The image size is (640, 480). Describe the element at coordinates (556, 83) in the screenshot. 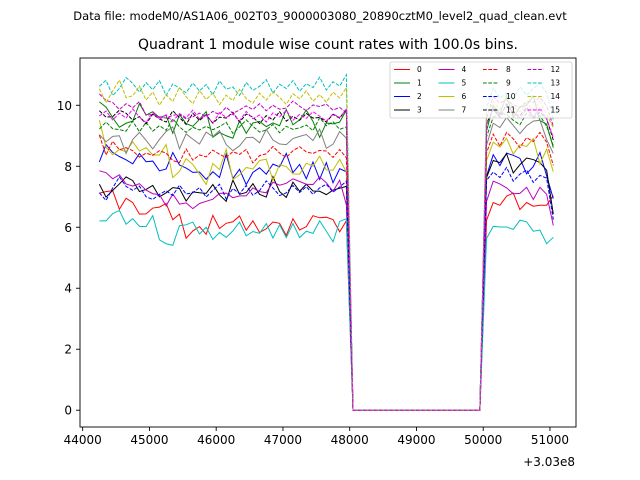

I see `legend-label-13: 13` at that location.